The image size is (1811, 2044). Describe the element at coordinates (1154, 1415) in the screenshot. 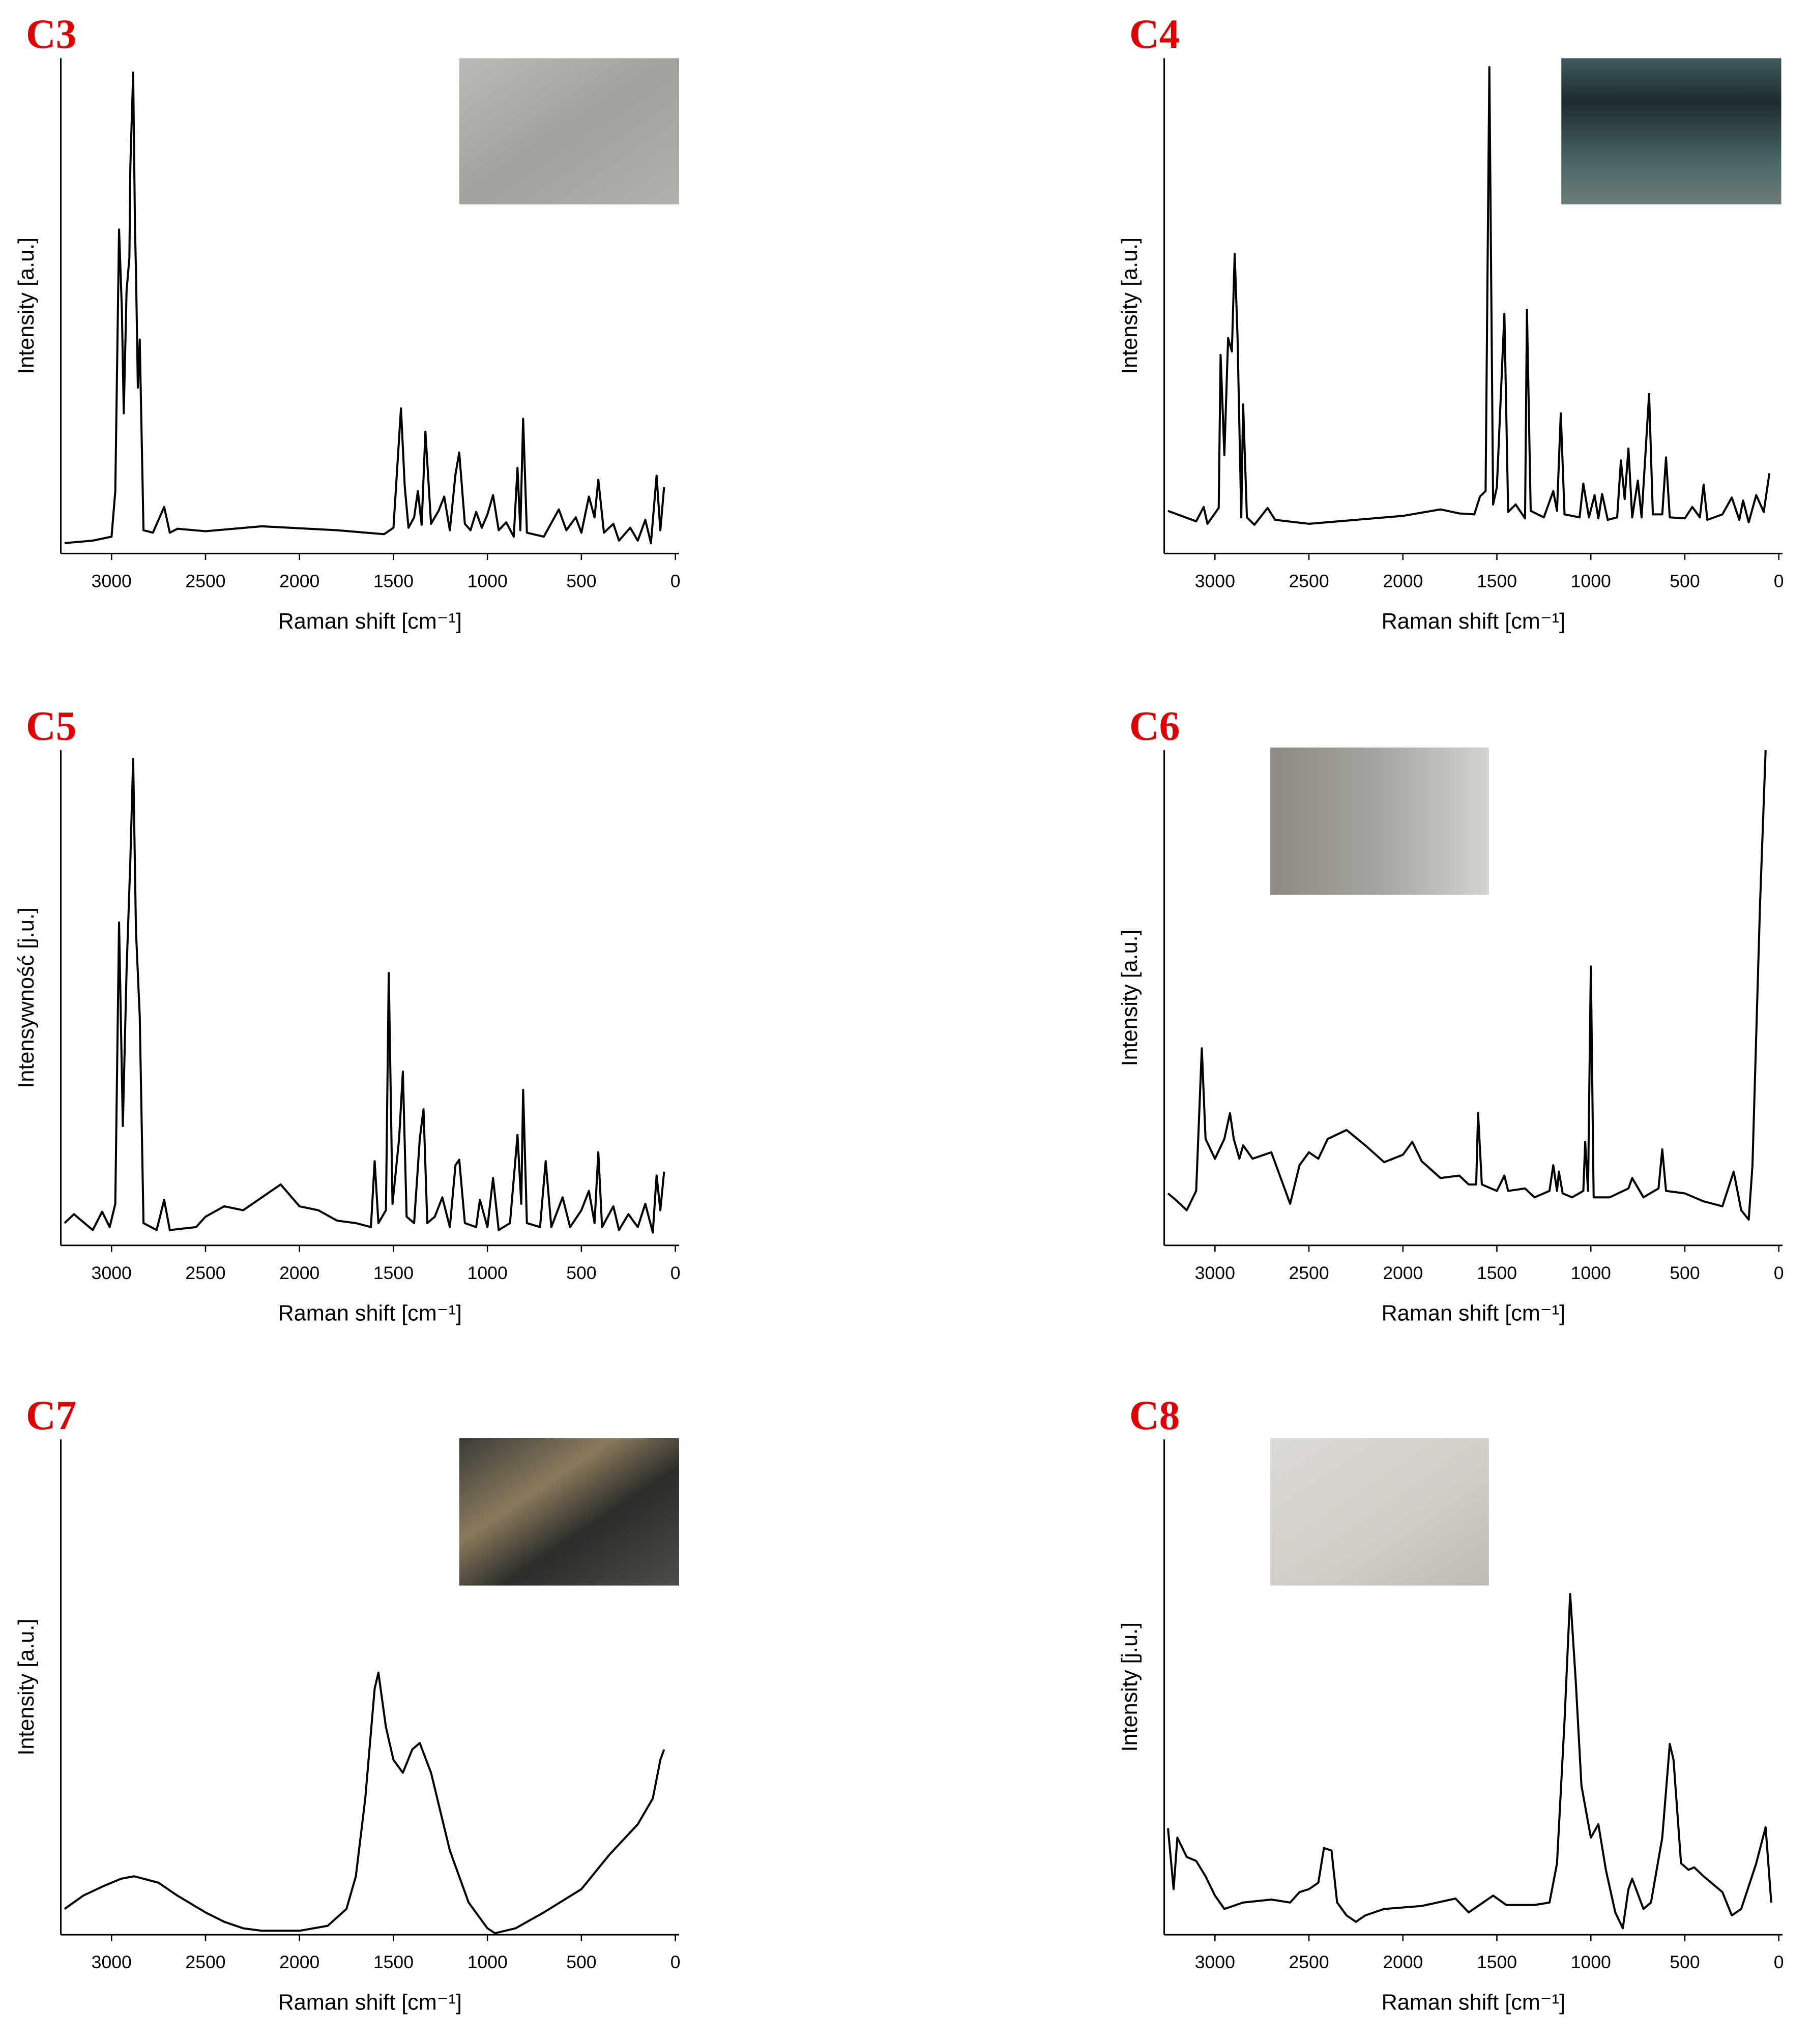

I see `panel-title: C8` at that location.